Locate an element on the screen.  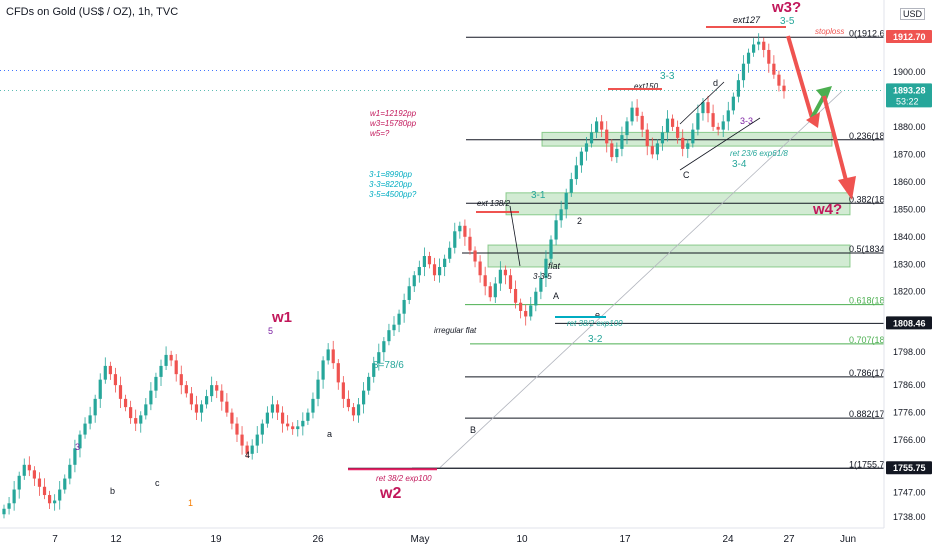
x-tick-label: 27 is located at coordinates (789, 539).